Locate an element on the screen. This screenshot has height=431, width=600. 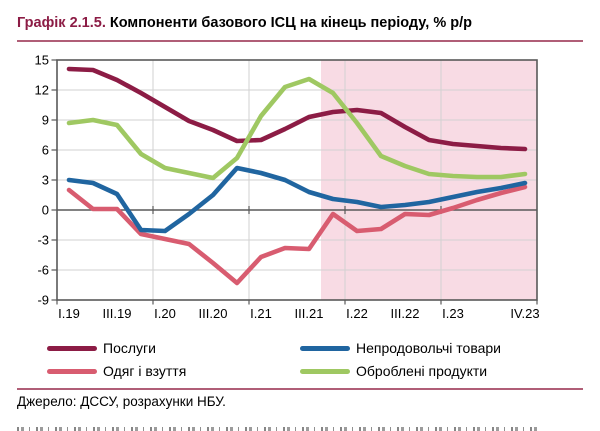
y-axis-label: 9 is located at coordinates (45, 120).